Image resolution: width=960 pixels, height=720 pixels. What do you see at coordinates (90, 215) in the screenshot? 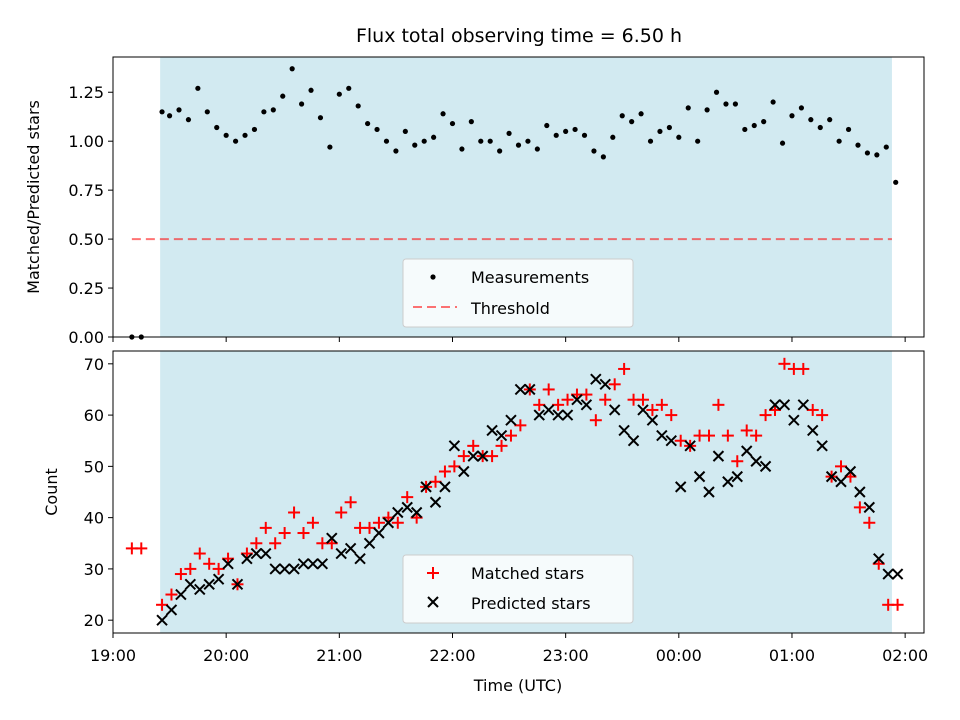
I see `ratio-y-ticks: 0.00 0.25 0.50 0.75 1.00 1.25` at bounding box center [90, 215].